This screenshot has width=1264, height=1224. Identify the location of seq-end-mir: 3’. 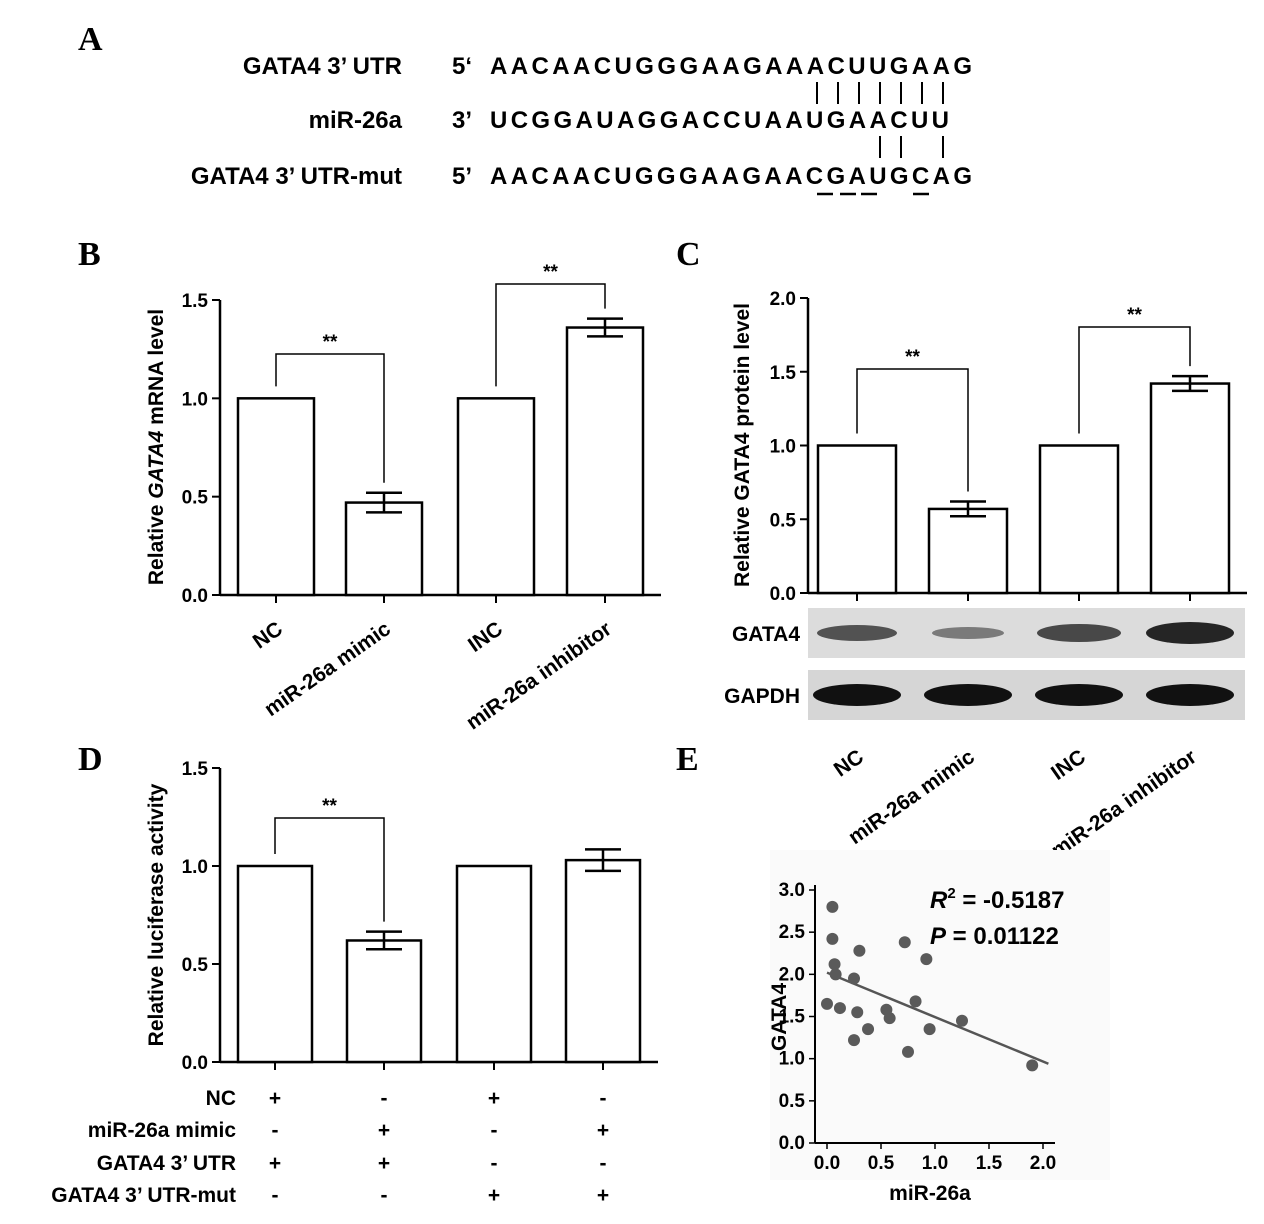
(462, 120).